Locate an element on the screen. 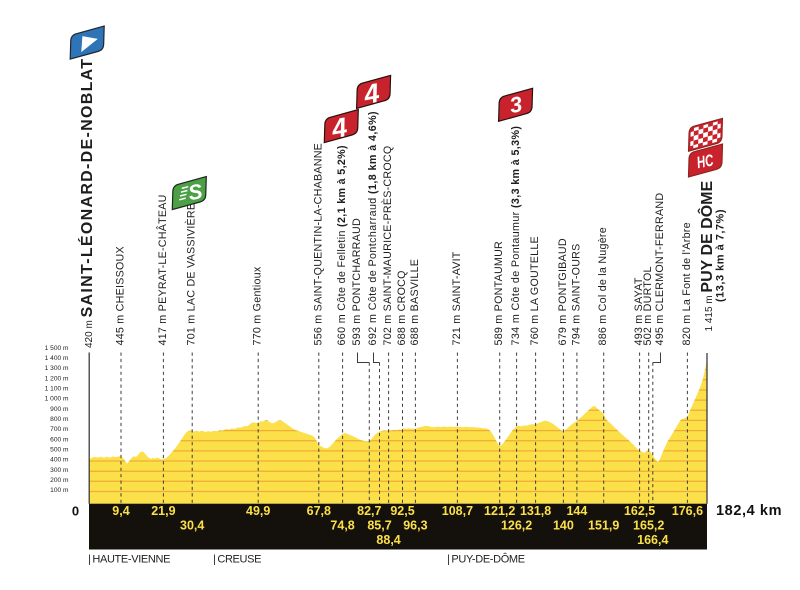 The height and width of the screenshot is (590, 800). svg-text: 820 m La Font de l'Arbre is located at coordinates (687, 283).